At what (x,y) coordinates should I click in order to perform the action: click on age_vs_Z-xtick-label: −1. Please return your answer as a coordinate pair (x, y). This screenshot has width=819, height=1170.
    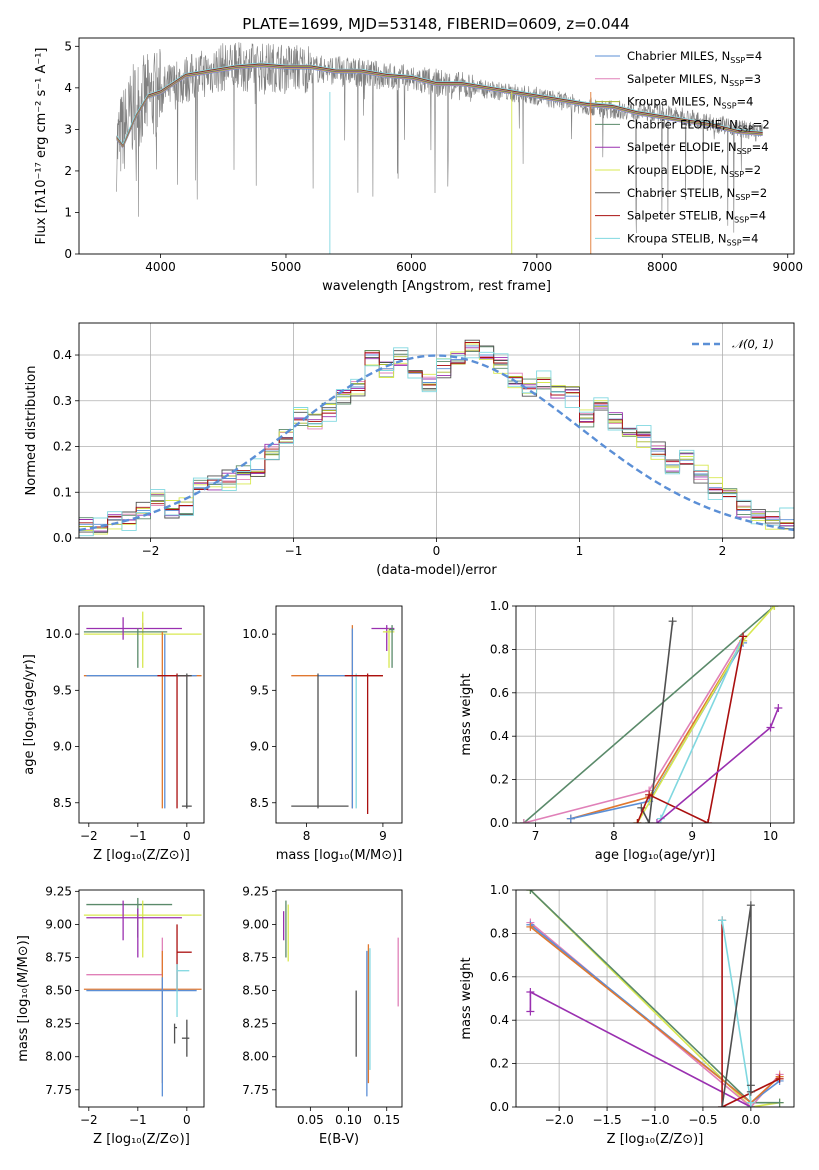
    Looking at the image, I should click on (138, 836).